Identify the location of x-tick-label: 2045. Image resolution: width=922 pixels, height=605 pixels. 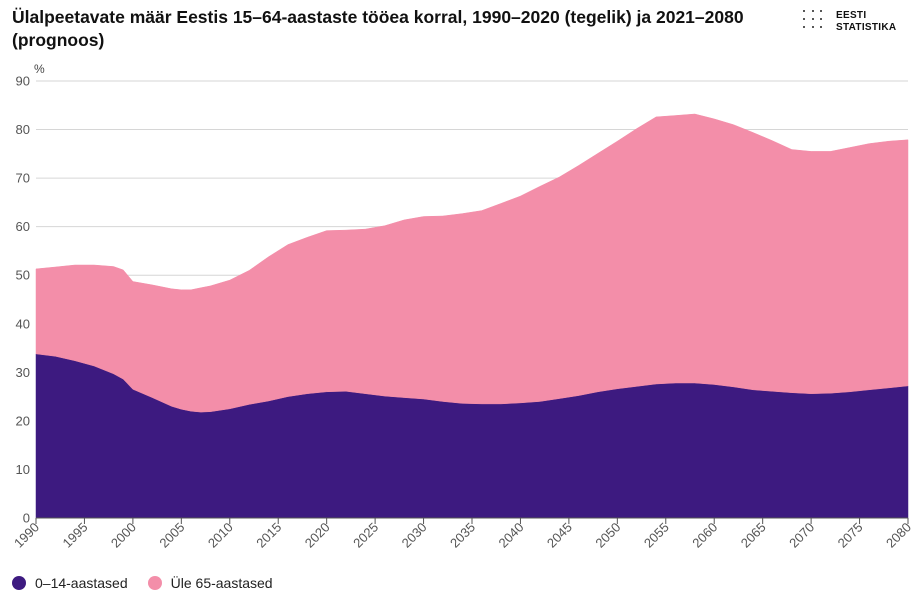
(559, 535).